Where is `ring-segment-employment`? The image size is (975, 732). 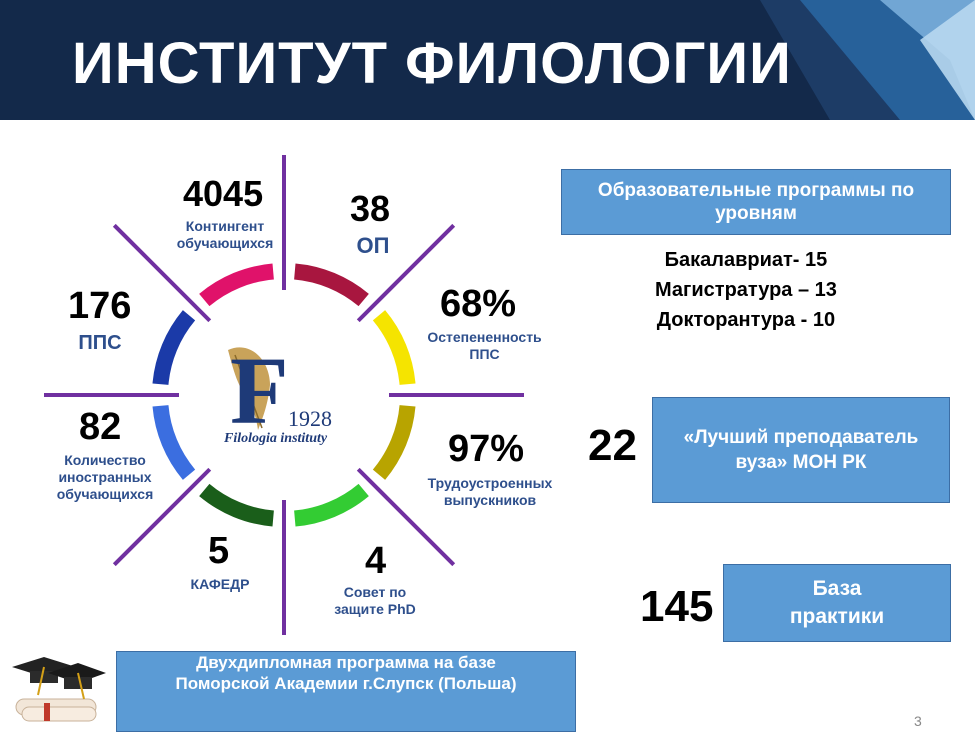 ring-segment-employment is located at coordinates (394, 442).